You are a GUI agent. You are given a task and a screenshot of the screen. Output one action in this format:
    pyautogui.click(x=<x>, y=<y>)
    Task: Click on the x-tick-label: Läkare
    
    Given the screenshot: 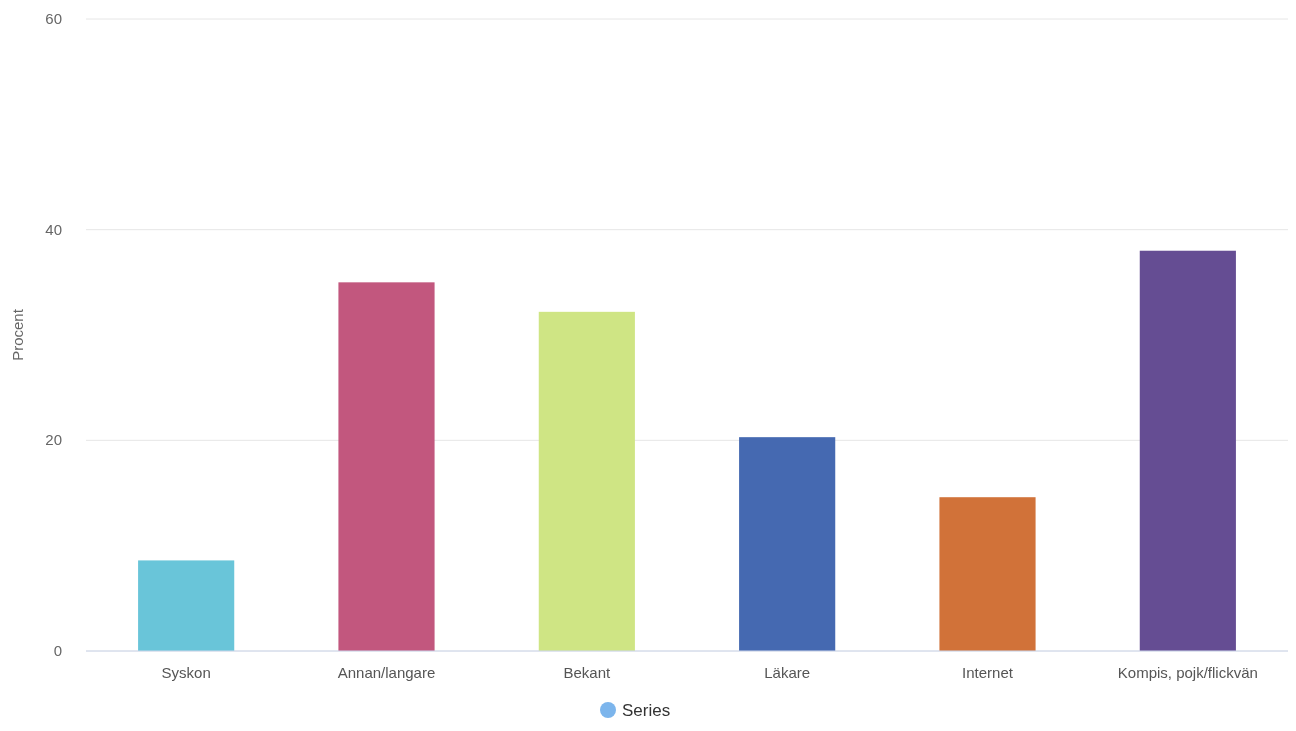 What is the action you would take?
    pyautogui.click(x=787, y=672)
    